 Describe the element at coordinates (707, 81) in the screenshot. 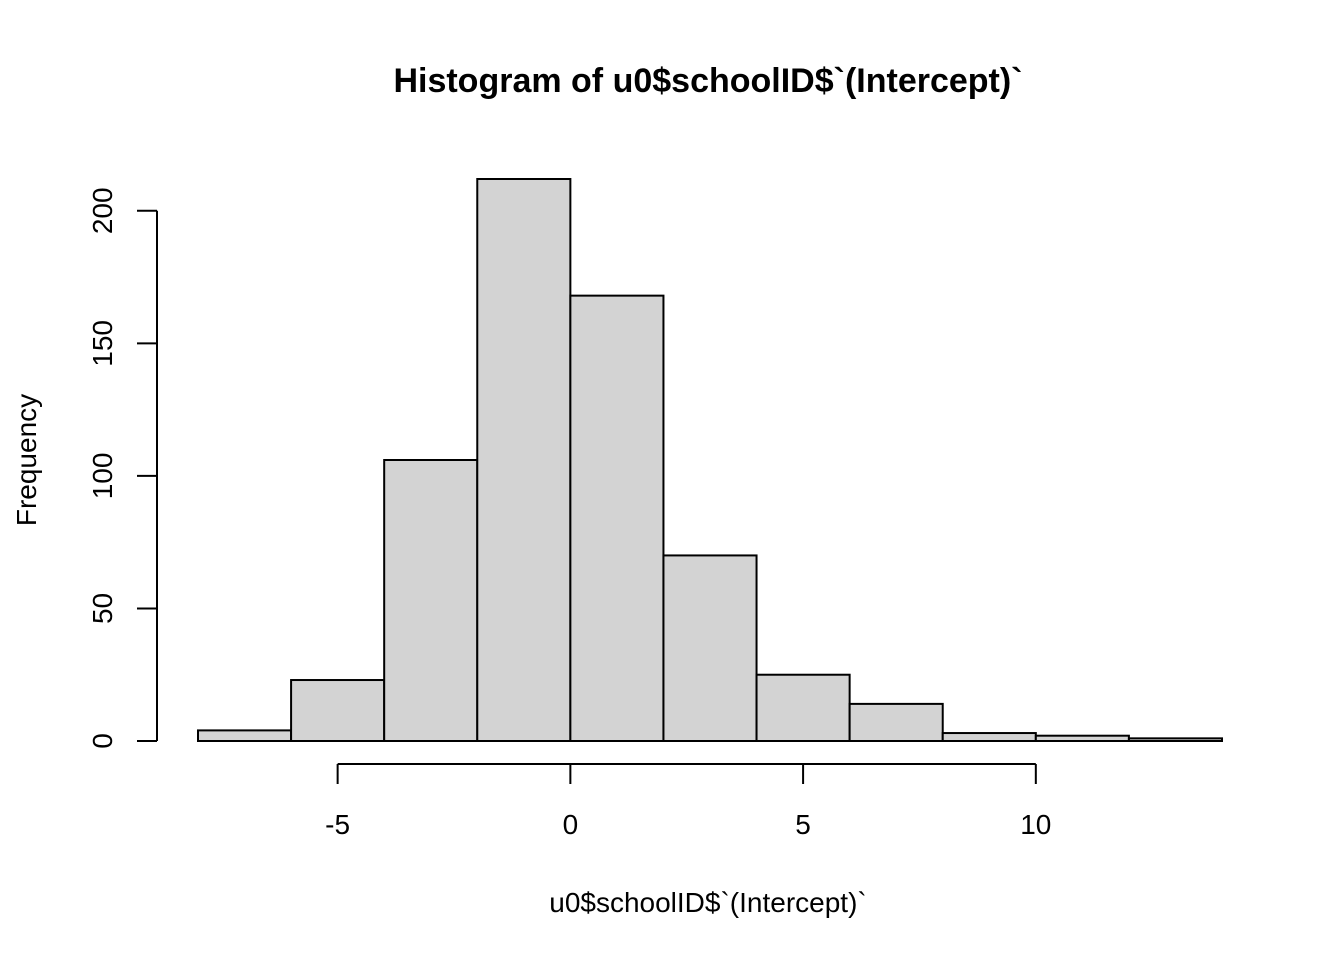

I see `chart-title: Histogram of u0$schoolID$`(Intercept)`` at that location.